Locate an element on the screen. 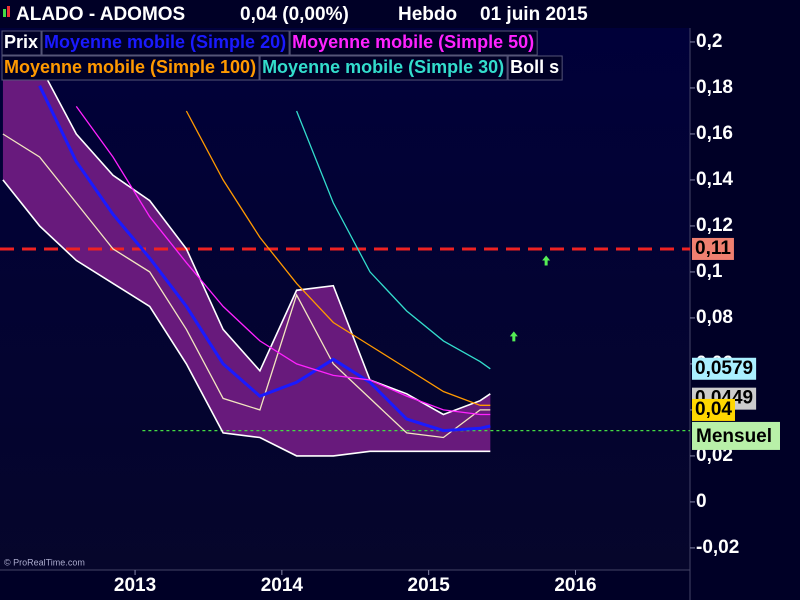 The height and width of the screenshot is (600, 800). period: Hebdo is located at coordinates (427, 14).